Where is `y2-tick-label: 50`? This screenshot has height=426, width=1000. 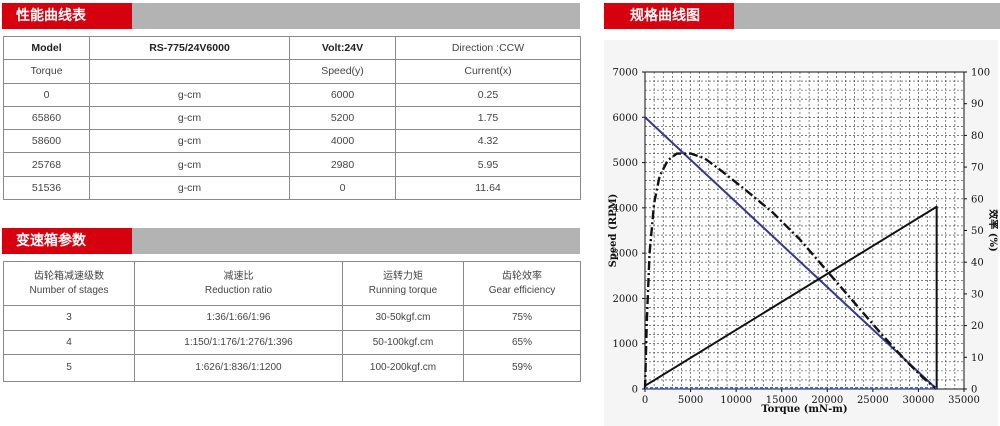 y2-tick-label: 50 is located at coordinates (977, 231).